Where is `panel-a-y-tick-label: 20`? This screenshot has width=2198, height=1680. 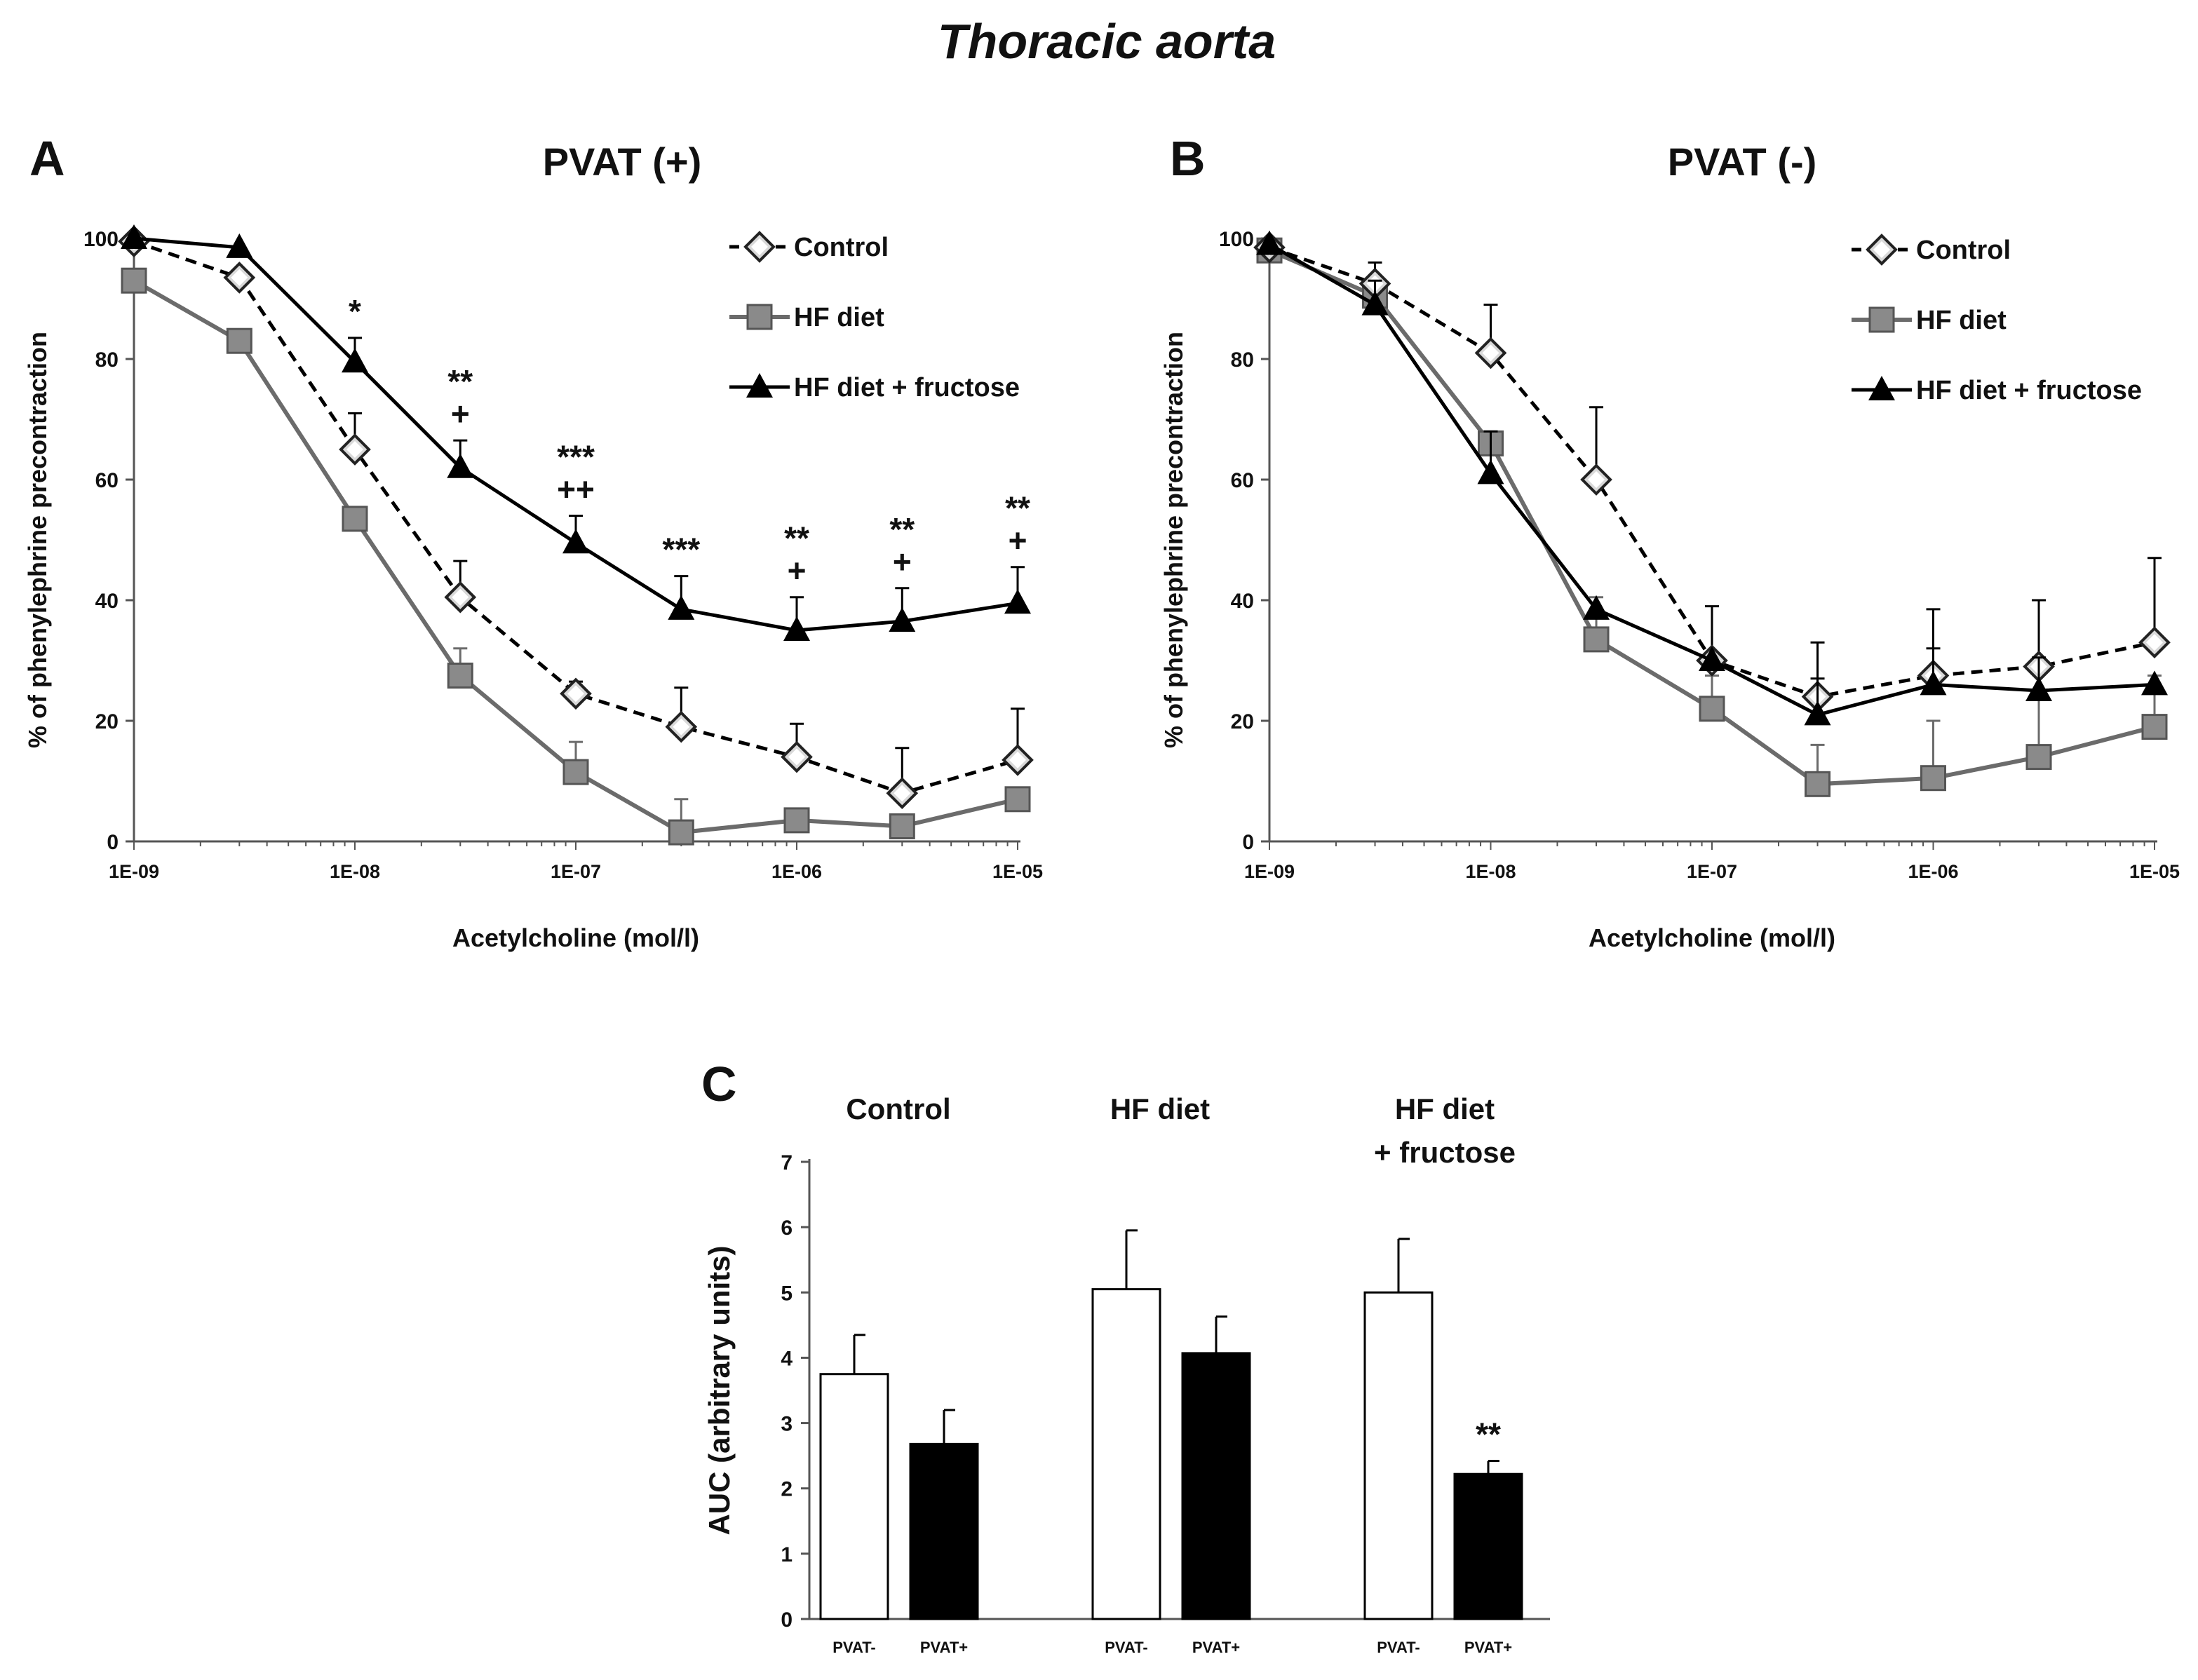
panel-a-y-tick-label: 20 is located at coordinates (107, 721).